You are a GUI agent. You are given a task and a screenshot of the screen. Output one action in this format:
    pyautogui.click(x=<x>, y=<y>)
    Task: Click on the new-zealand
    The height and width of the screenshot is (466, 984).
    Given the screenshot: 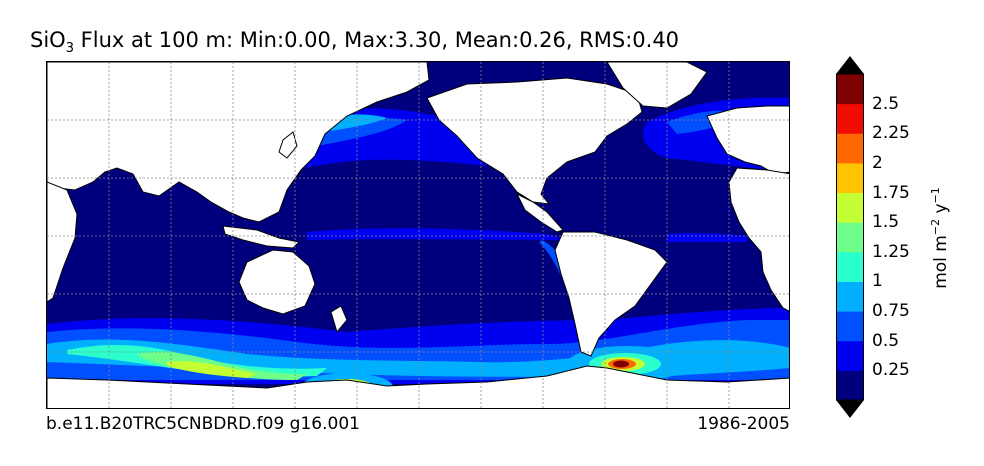 What is the action you would take?
    pyautogui.click(x=339, y=319)
    